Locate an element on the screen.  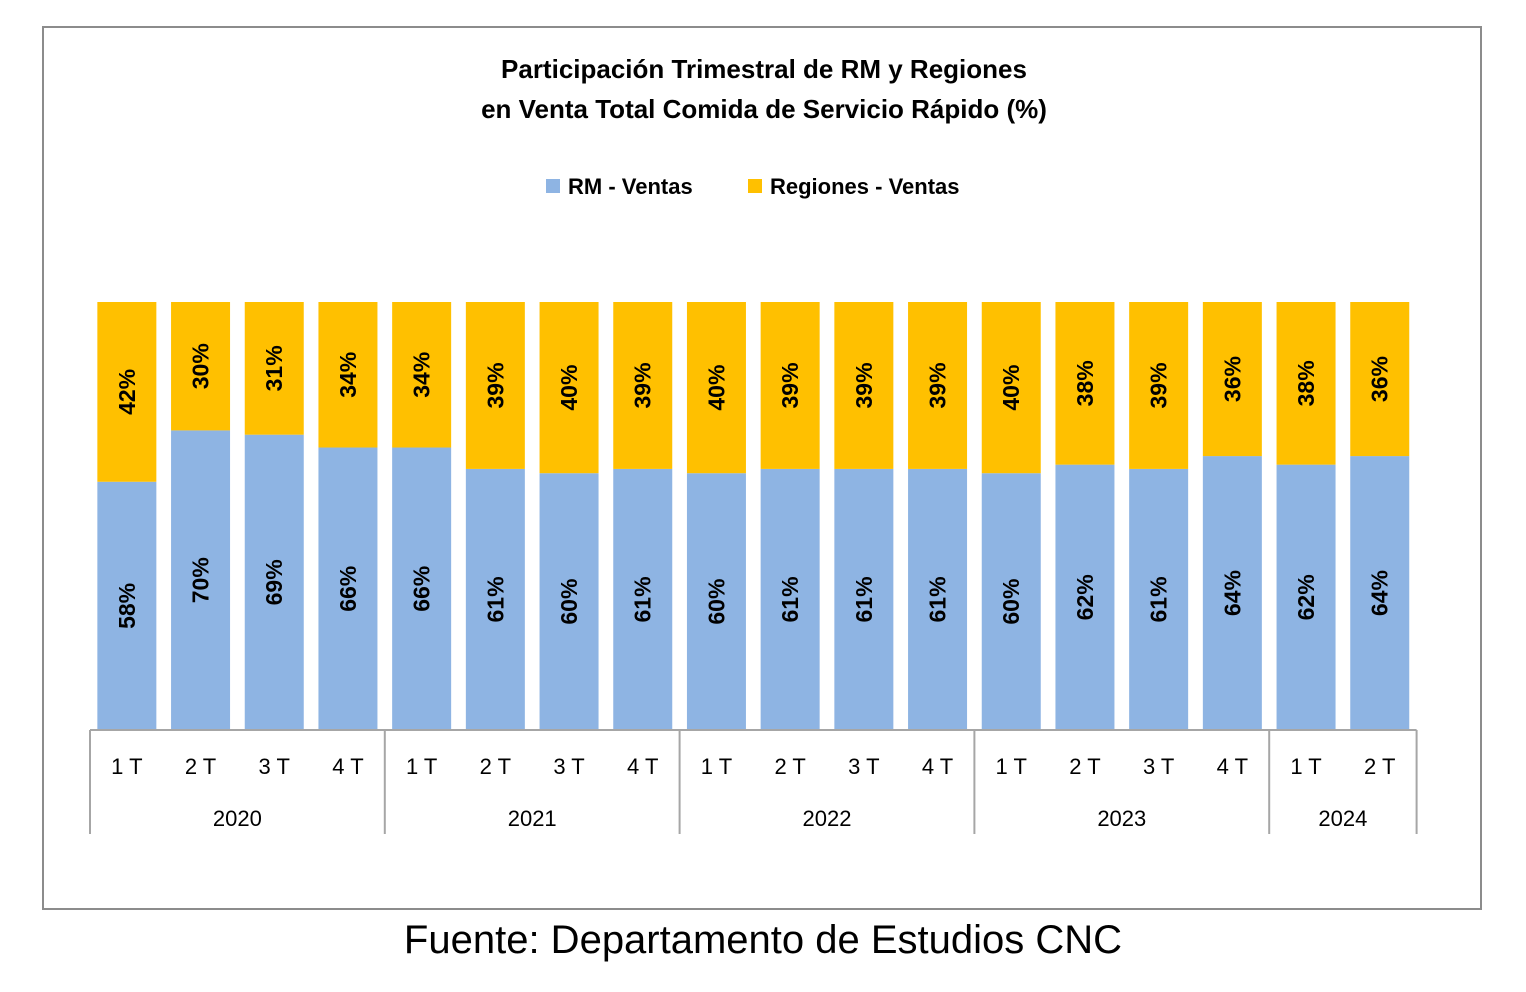
year-group-label: 2023 is located at coordinates (1121, 818).